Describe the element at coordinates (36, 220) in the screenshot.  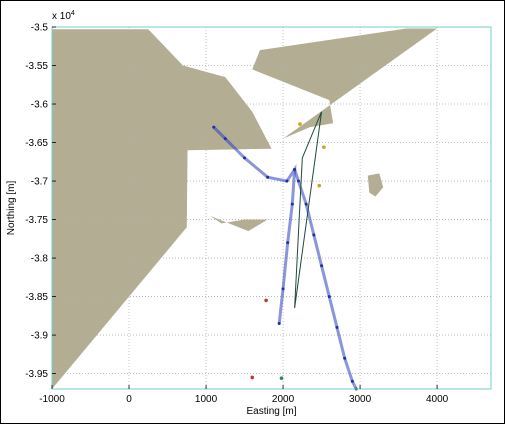
I see `y-tick-label: -3.75` at that location.